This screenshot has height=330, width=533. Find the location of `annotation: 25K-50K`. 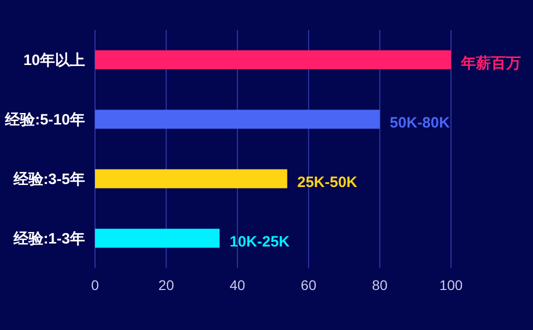

annotation: 25K-50K is located at coordinates (327, 182).